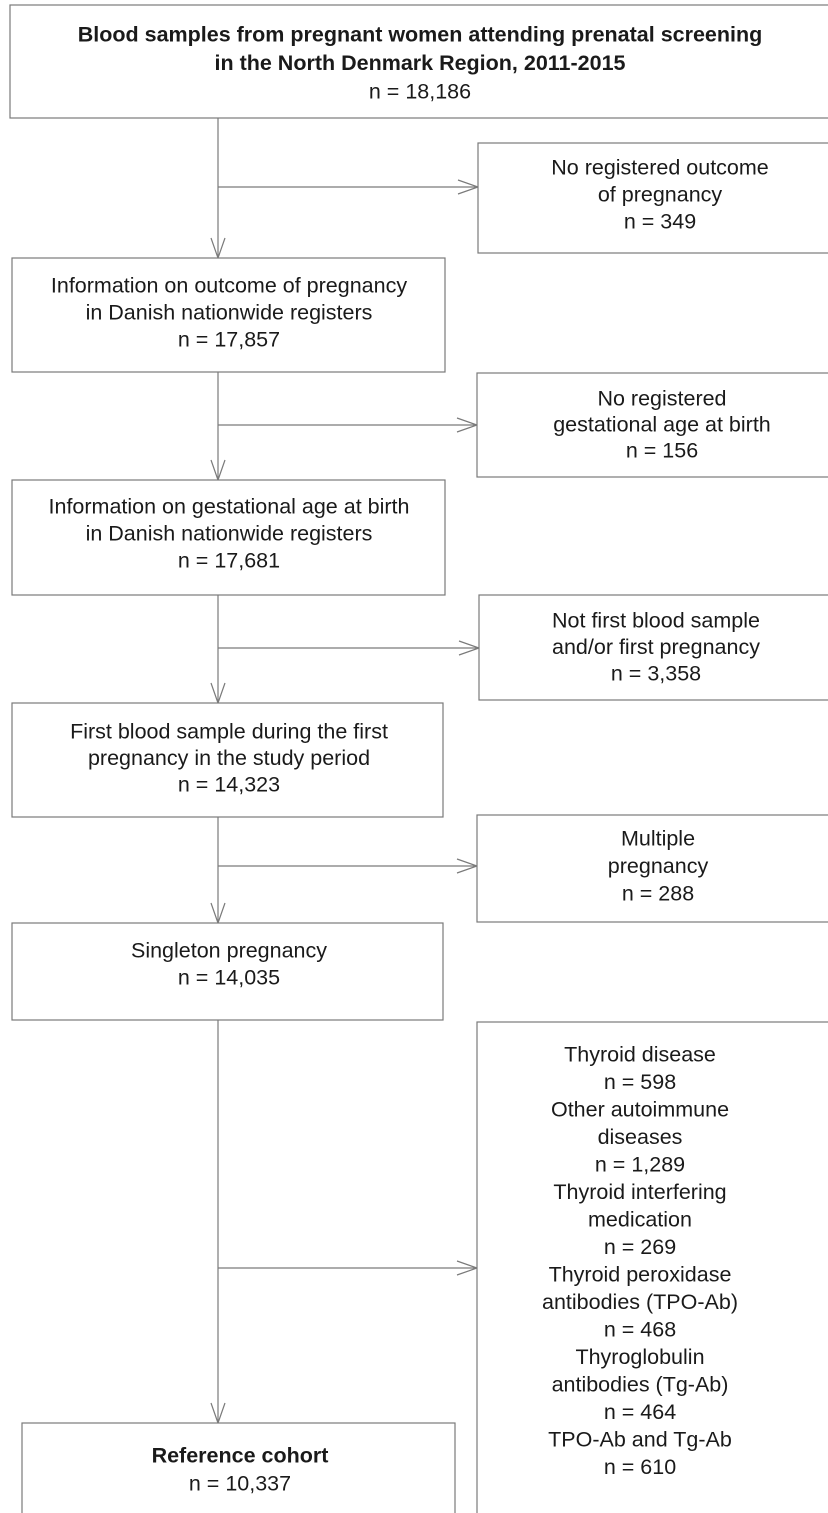 The height and width of the screenshot is (1513, 828). What do you see at coordinates (658, 839) in the screenshot?
I see `exclusion-box-text: Multiple` at bounding box center [658, 839].